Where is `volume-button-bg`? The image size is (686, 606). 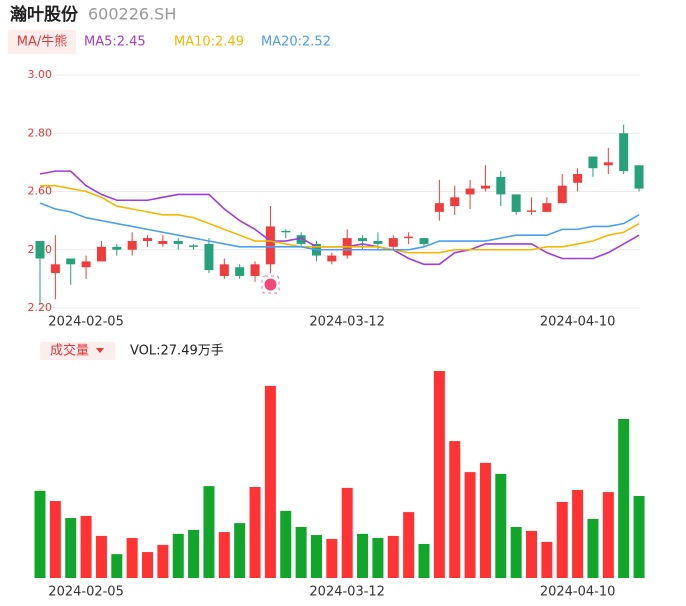
volume-button-bg is located at coordinates (77, 351).